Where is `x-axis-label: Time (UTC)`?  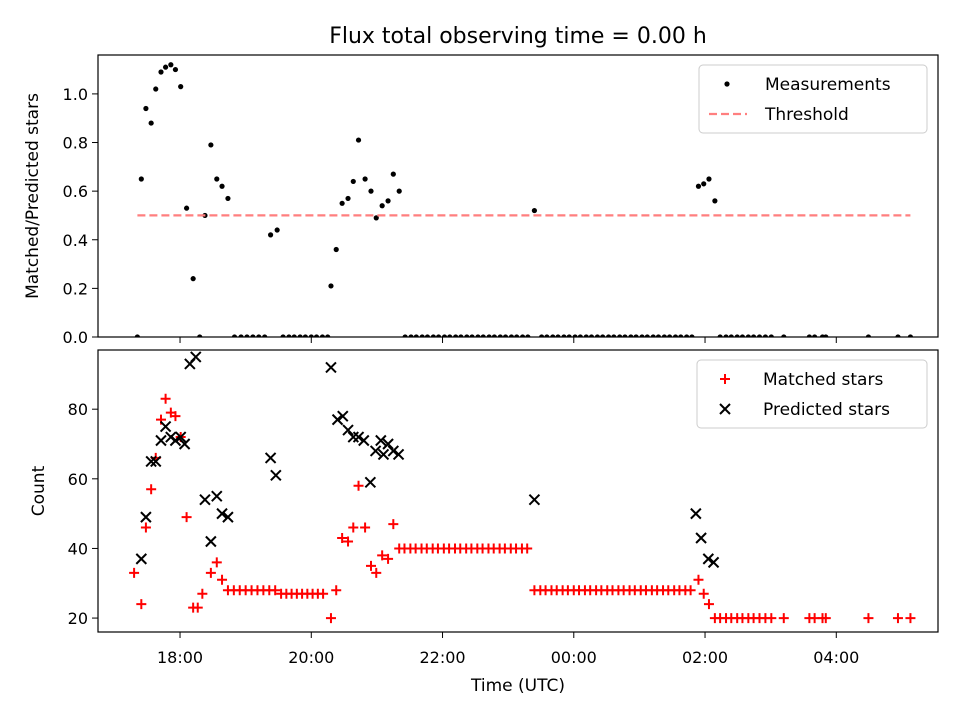 x-axis-label: Time (UTC) is located at coordinates (517, 686).